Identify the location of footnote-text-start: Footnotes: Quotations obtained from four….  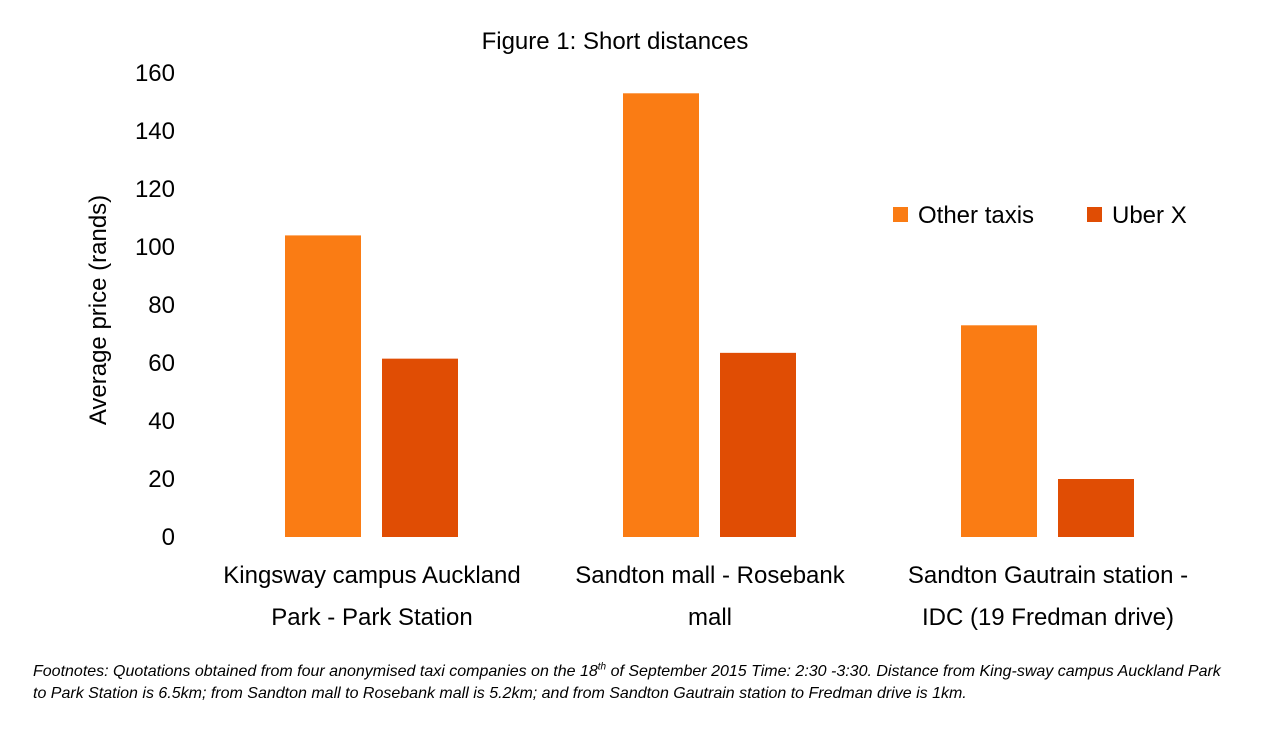
(315, 671).